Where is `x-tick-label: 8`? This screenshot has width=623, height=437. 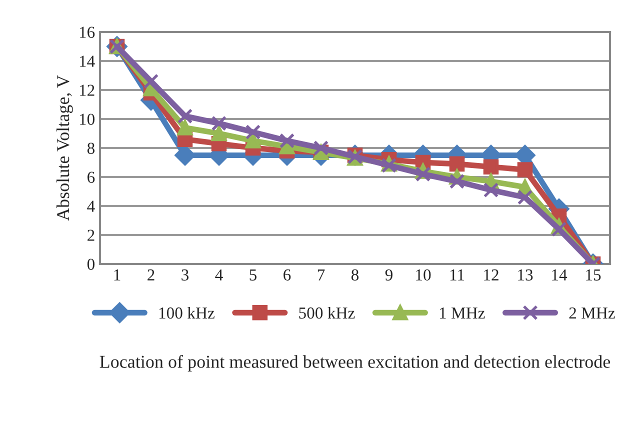 x-tick-label: 8 is located at coordinates (355, 275).